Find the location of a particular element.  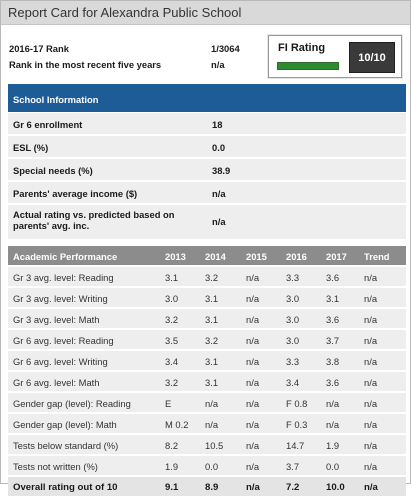

value-cell: 2014 is located at coordinates (215, 256).